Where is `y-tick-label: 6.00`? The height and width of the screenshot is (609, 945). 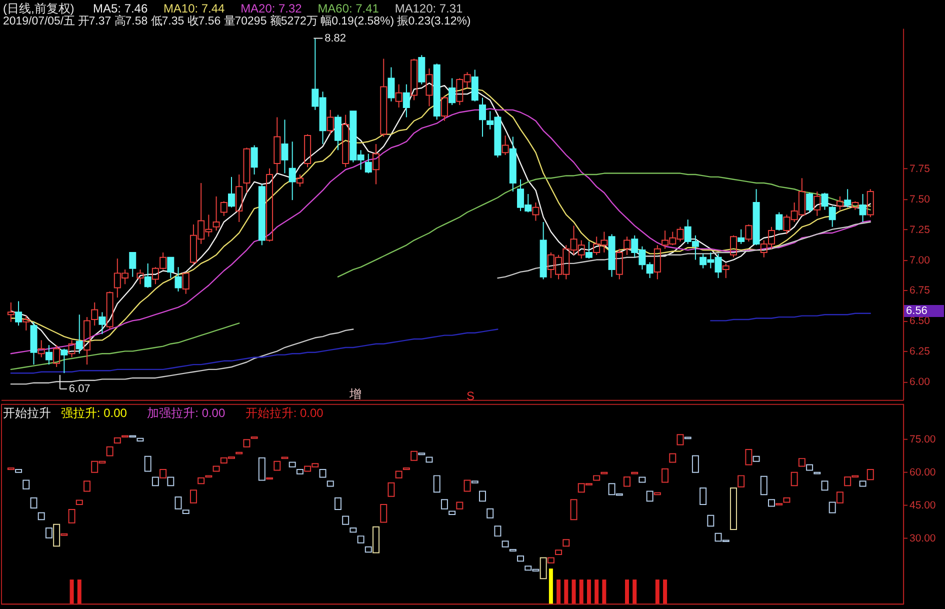 y-tick-label: 6.00 is located at coordinates (920, 382).